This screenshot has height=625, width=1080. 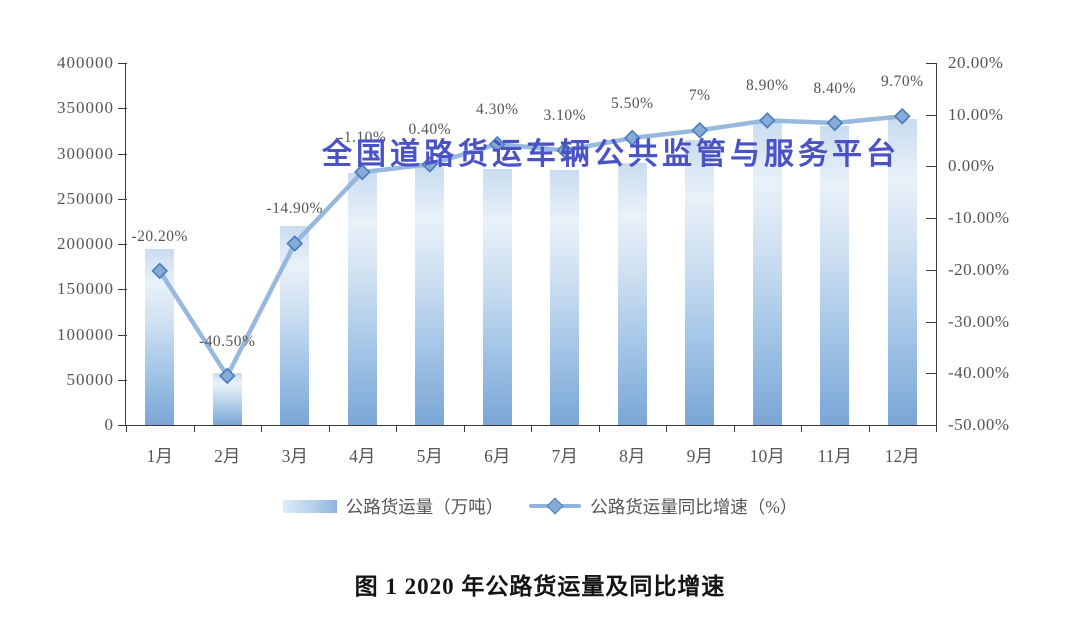 What do you see at coordinates (902, 456) in the screenshot?
I see `x-axis-label: 12月` at bounding box center [902, 456].